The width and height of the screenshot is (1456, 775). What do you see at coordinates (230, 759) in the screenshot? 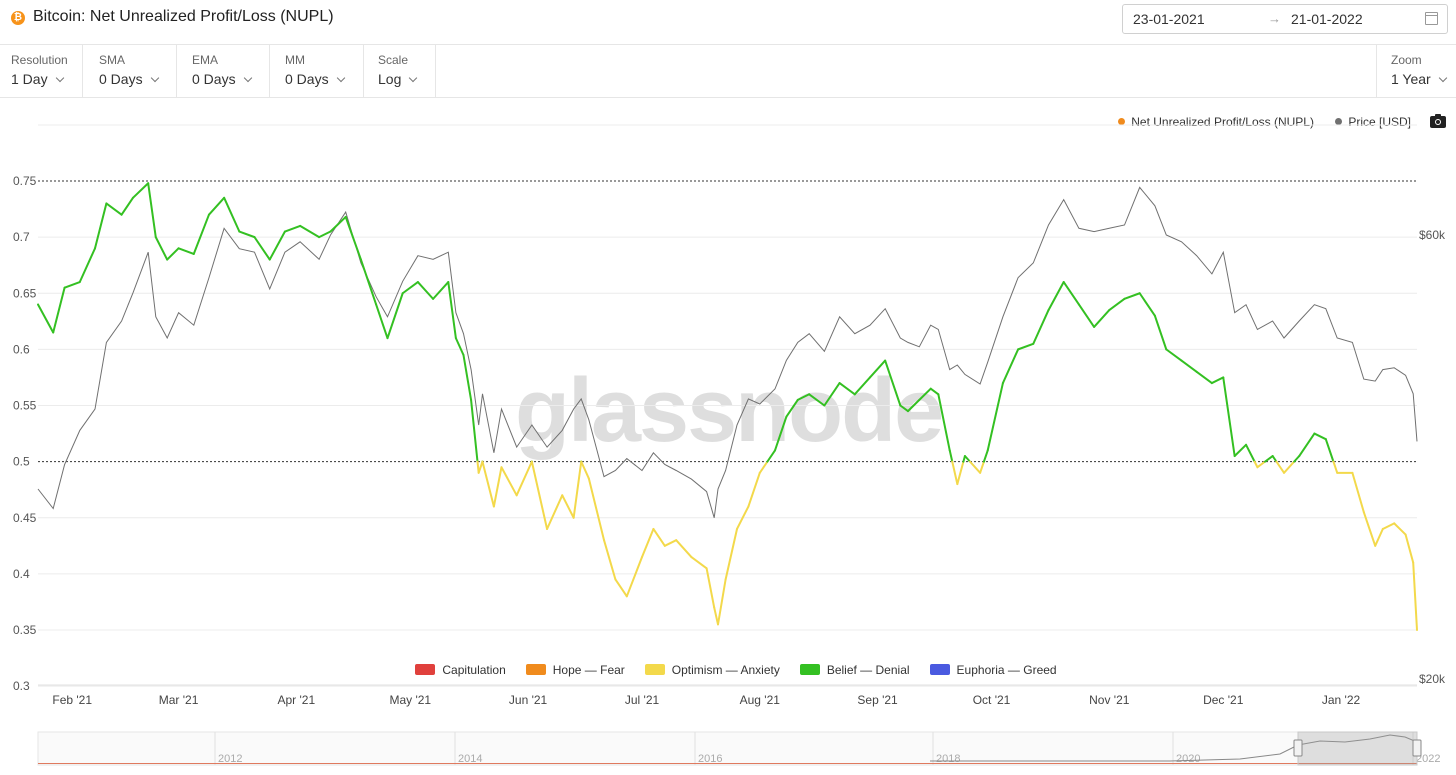
I see `navigator-year-label: 2012` at bounding box center [230, 759].